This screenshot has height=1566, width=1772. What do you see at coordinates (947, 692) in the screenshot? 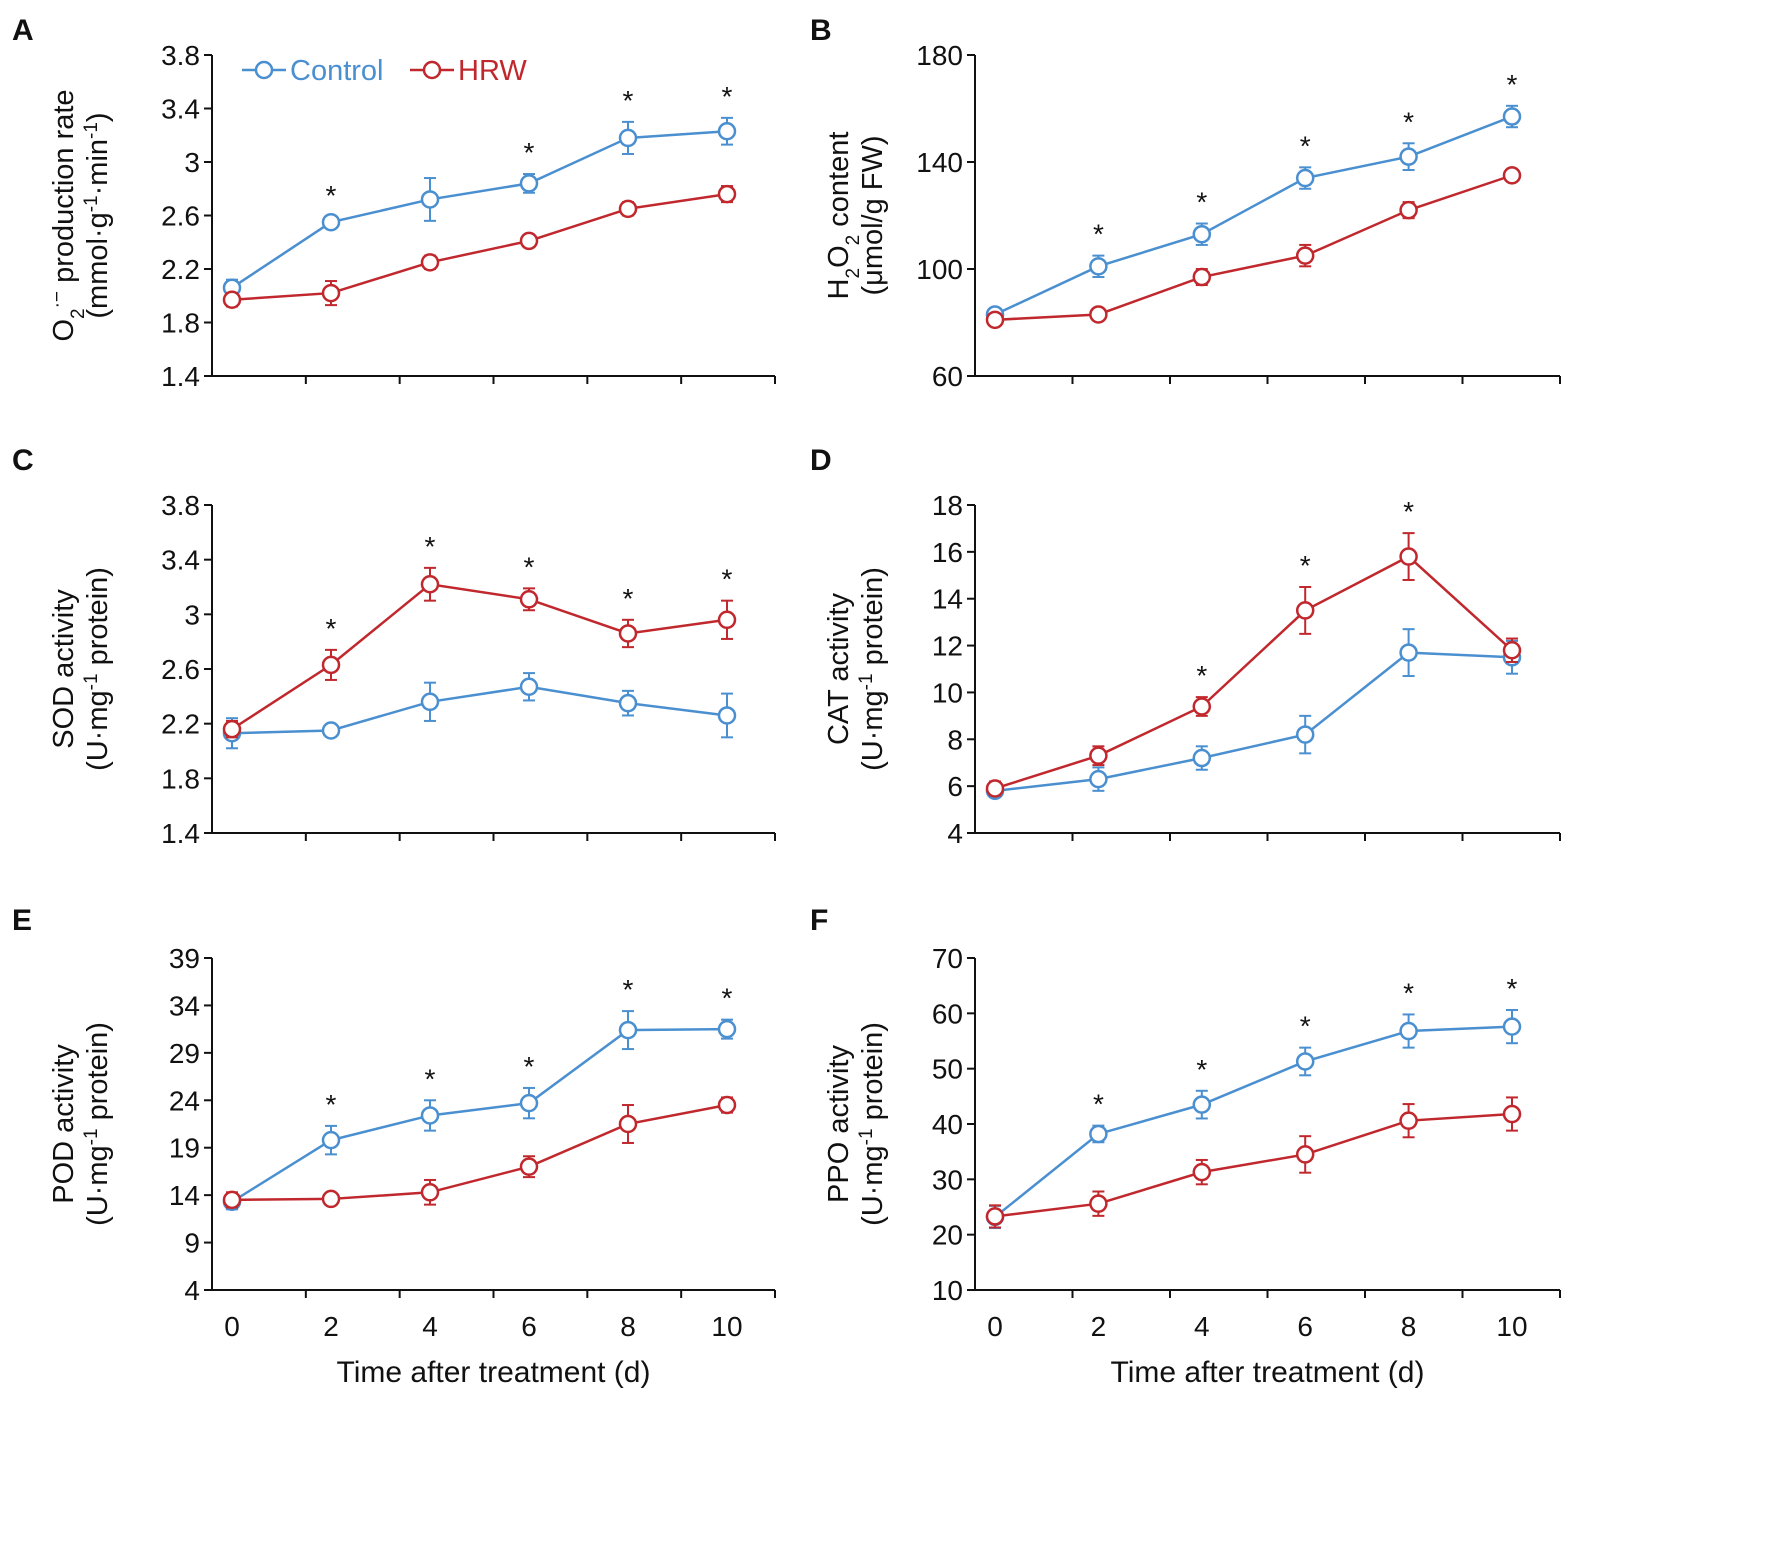
I see `y-tick-label: 10` at bounding box center [947, 692].